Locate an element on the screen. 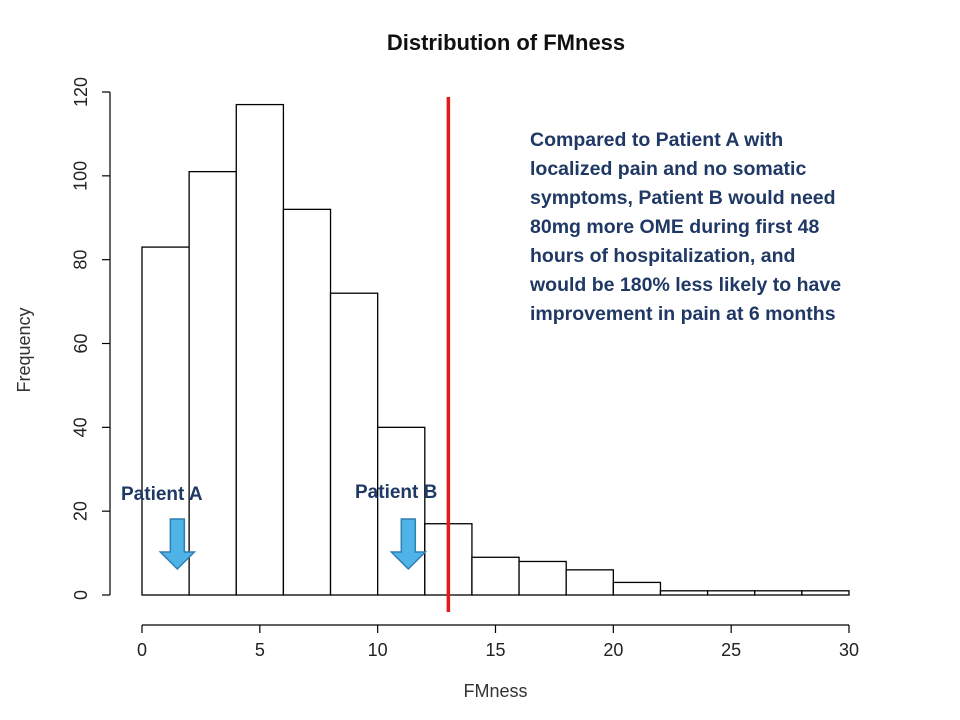 This screenshot has height=720, width=960. x-tick-label: 20 is located at coordinates (613, 650).